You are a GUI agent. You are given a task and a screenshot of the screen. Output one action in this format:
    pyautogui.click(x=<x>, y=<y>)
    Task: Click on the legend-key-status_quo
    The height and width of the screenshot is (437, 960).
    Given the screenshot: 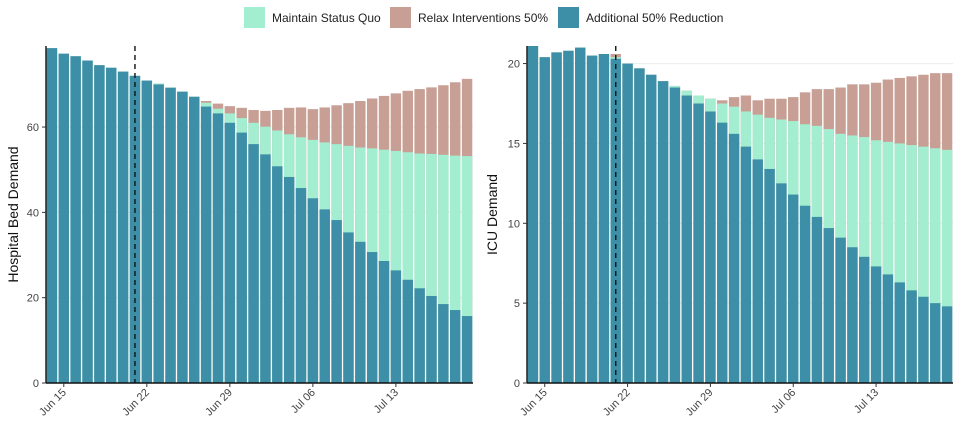 What is the action you would take?
    pyautogui.click(x=254, y=17)
    